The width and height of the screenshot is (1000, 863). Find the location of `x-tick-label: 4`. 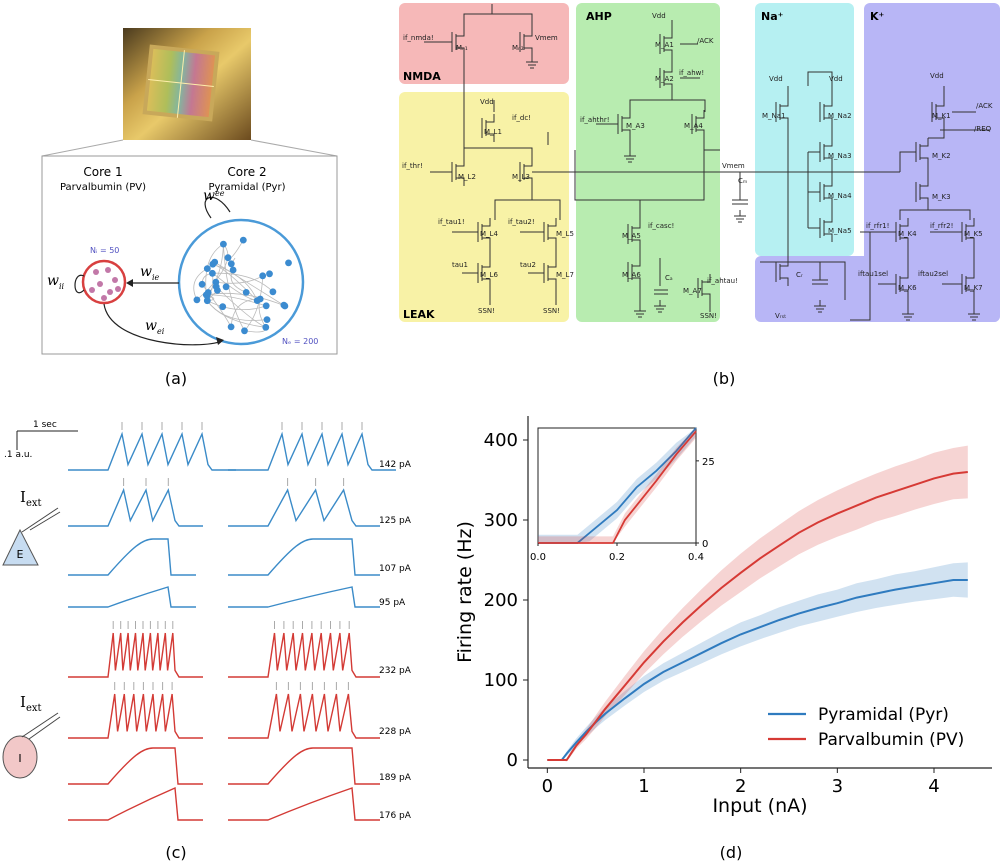

x-tick-label: 4 is located at coordinates (933, 786).